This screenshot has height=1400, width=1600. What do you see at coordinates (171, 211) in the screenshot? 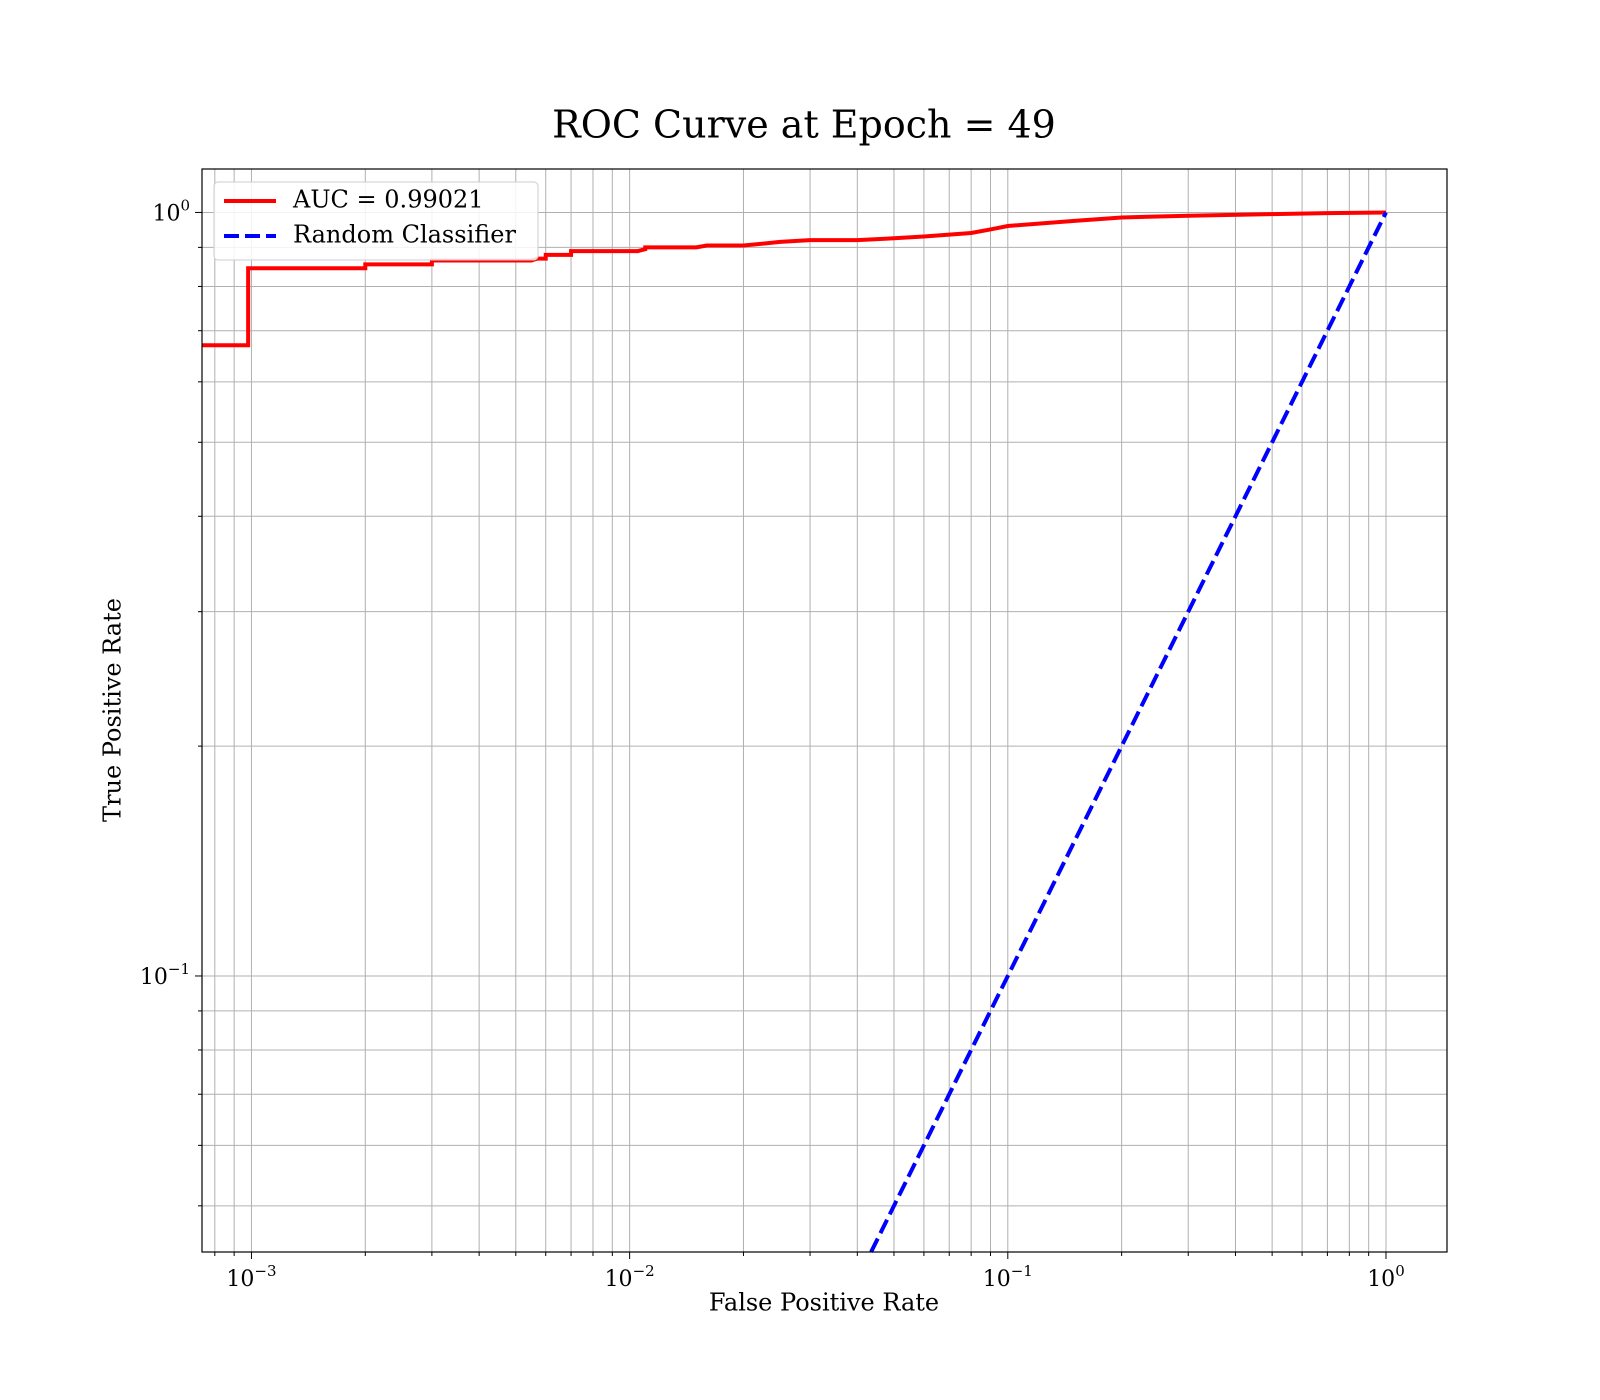
I see `y-tick-label: 10⁰` at bounding box center [171, 211].